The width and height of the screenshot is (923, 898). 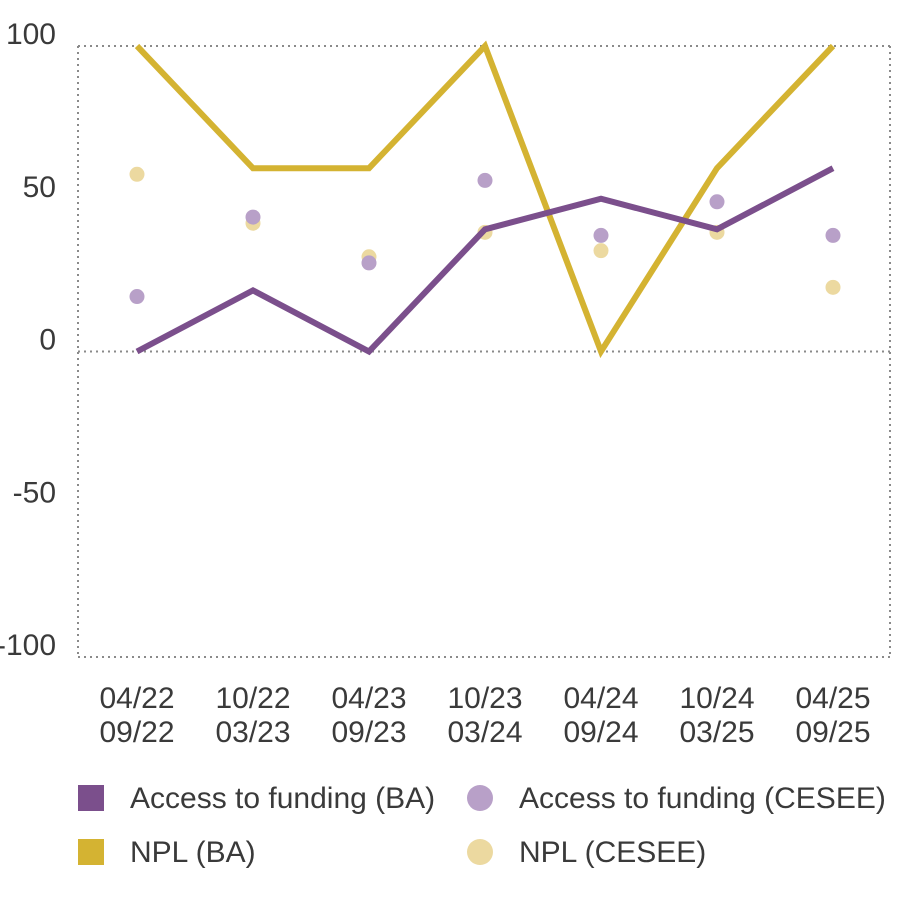 What do you see at coordinates (252, 732) in the screenshot?
I see `x-tick-line-2: 03/23` at bounding box center [252, 732].